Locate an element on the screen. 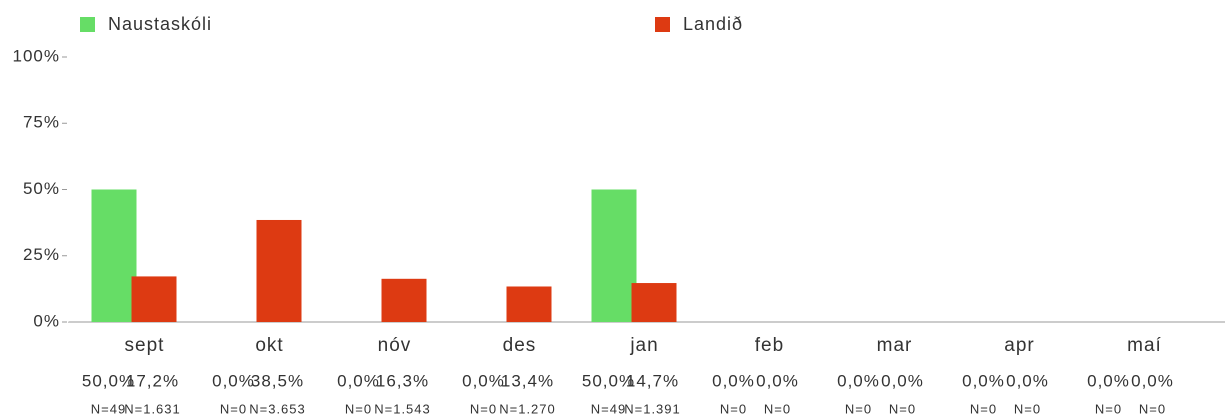 The height and width of the screenshot is (419, 1225). legend-label: Landið is located at coordinates (713, 24).